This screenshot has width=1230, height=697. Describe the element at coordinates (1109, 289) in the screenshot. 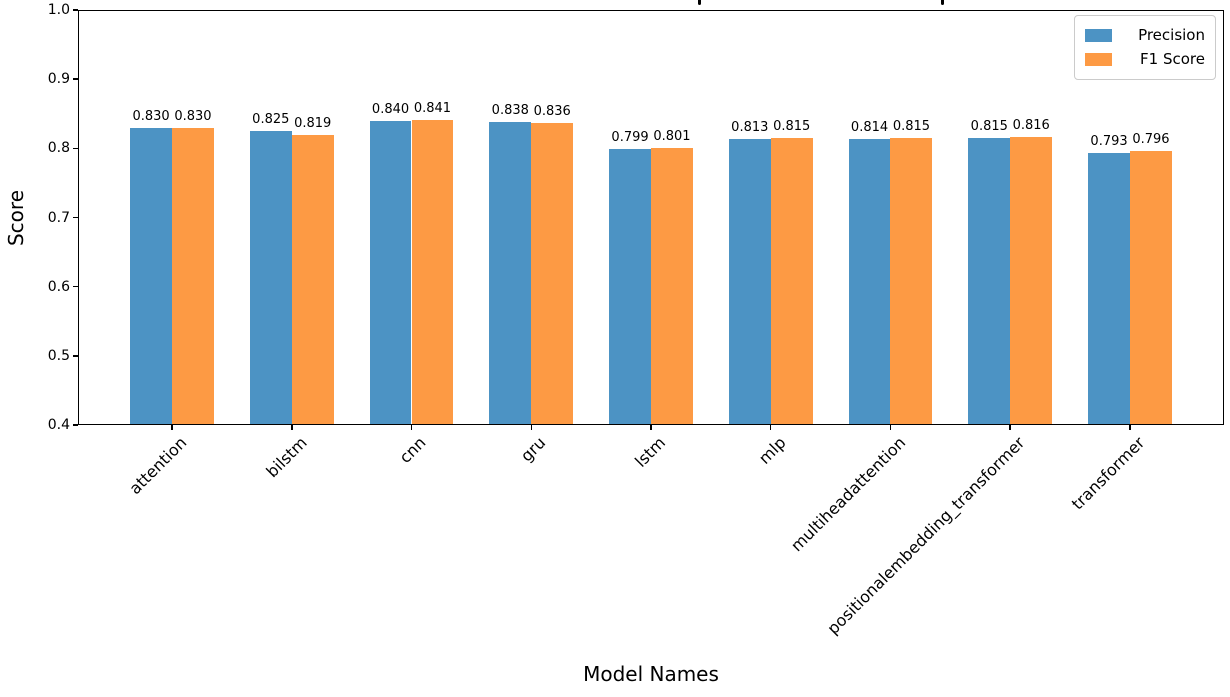

I see `bar-precision-transformer` at that location.